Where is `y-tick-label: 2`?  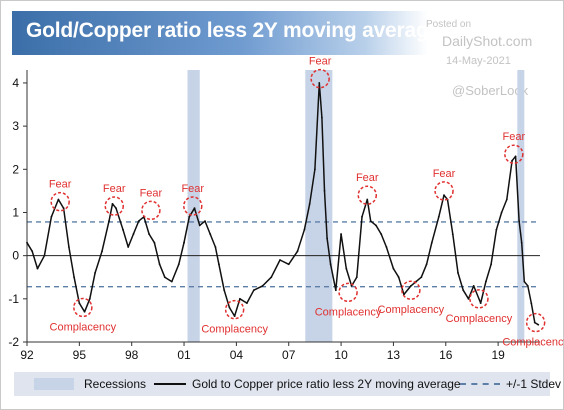
y-tick-label: 2 is located at coordinates (15, 169).